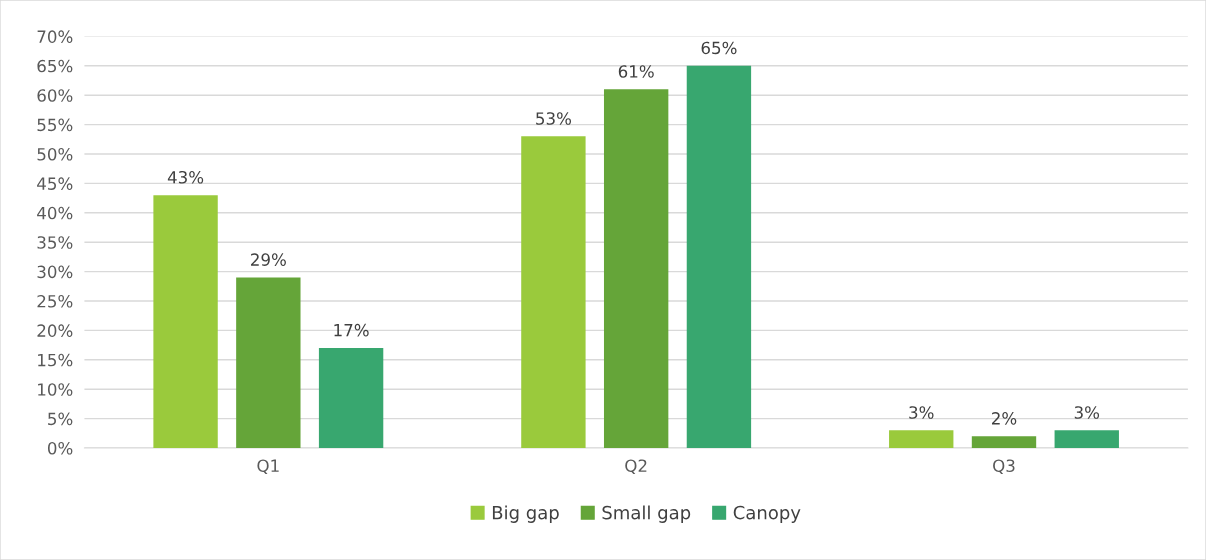 Image resolution: width=1206 pixels, height=560 pixels. What do you see at coordinates (268, 466) in the screenshot?
I see `x-tick-label: Q1` at bounding box center [268, 466].